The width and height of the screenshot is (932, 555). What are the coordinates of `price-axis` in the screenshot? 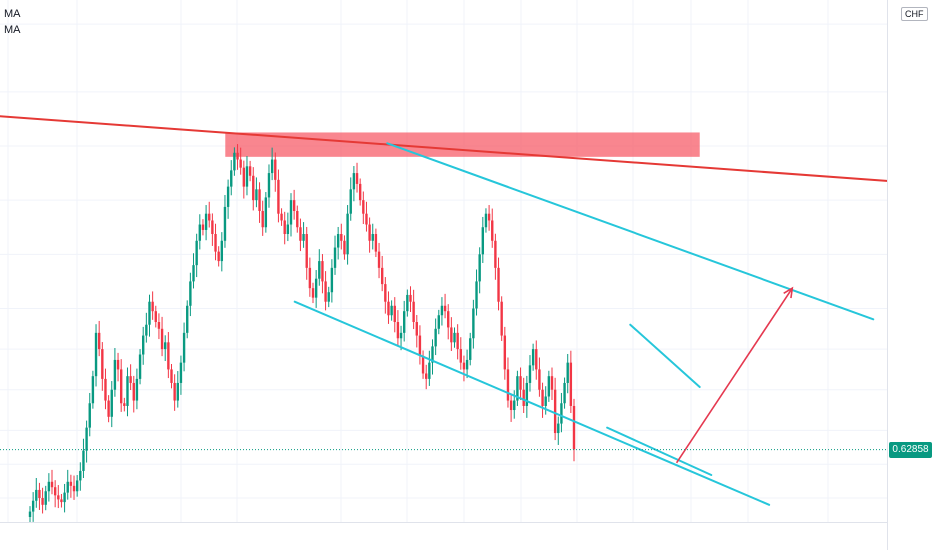 It's located at (909, 275).